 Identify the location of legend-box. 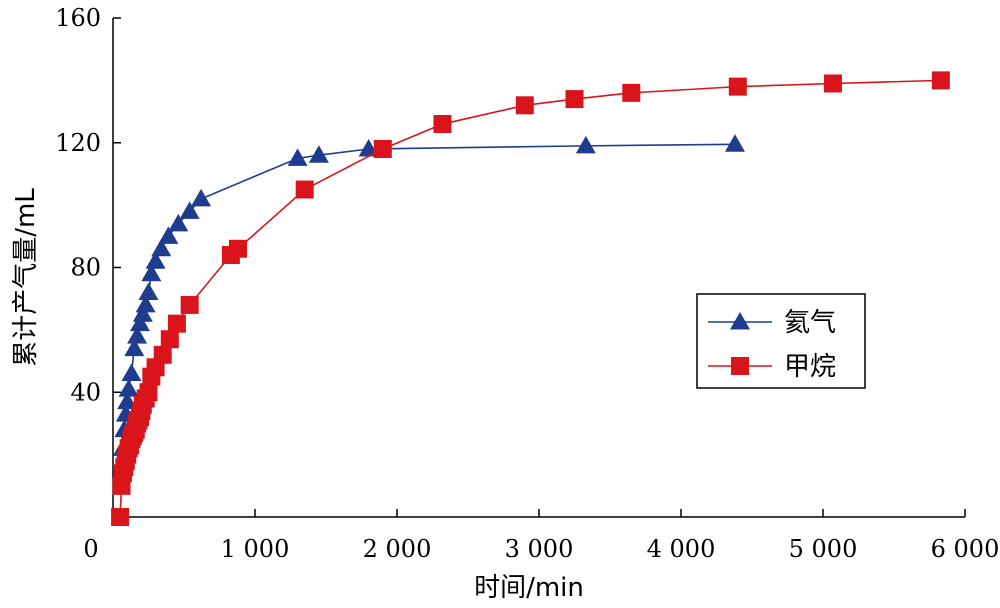
(781, 341).